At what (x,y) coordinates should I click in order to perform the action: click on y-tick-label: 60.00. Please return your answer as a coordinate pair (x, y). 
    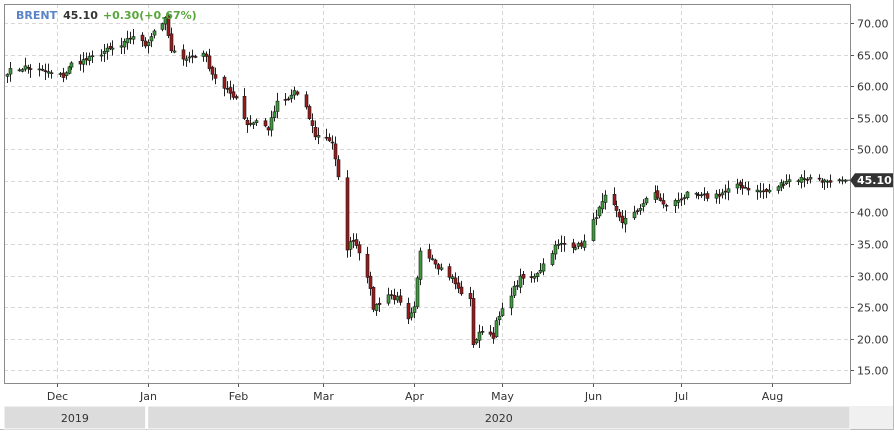
    Looking at the image, I should click on (873, 87).